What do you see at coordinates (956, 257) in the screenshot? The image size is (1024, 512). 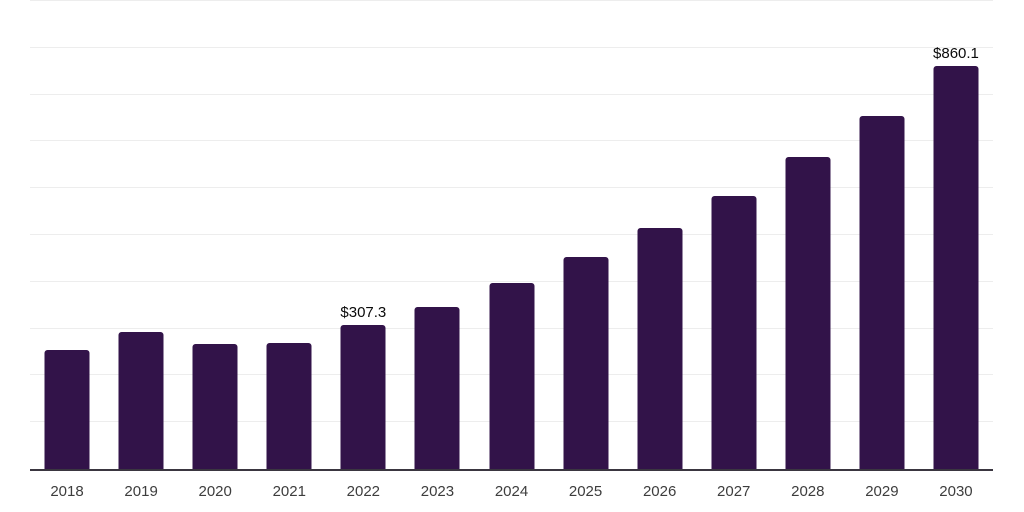 I see `bar-2030: $860.1` at bounding box center [956, 257].